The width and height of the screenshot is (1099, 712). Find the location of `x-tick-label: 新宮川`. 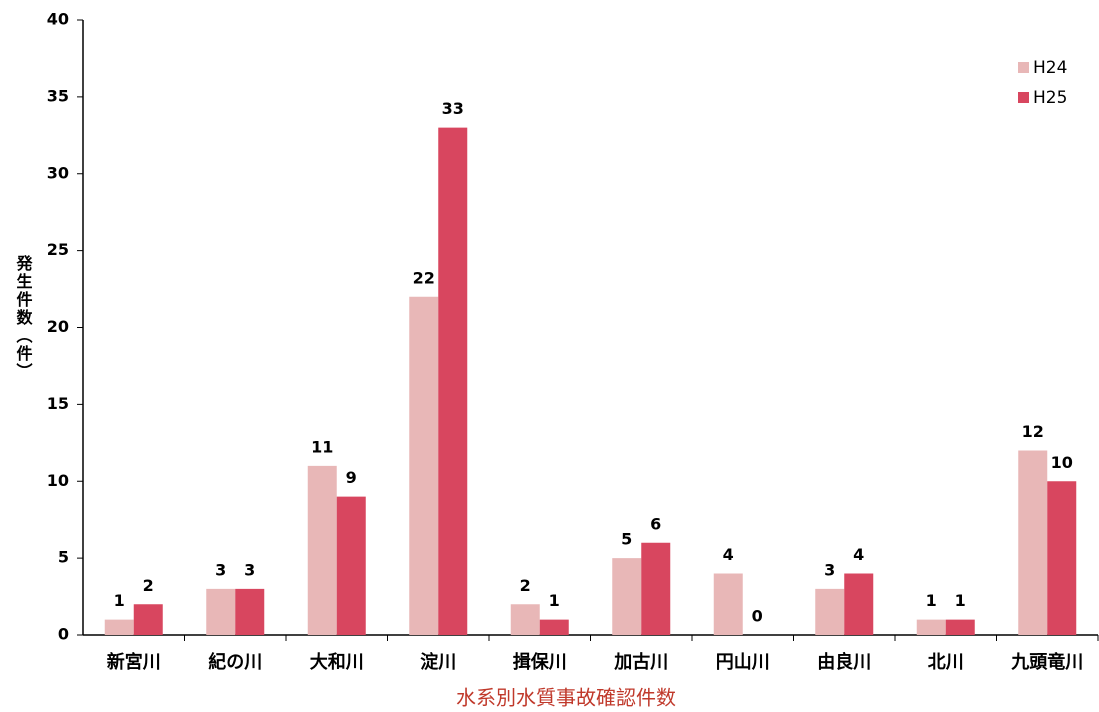

x-tick-label: 新宮川 is located at coordinates (134, 662).